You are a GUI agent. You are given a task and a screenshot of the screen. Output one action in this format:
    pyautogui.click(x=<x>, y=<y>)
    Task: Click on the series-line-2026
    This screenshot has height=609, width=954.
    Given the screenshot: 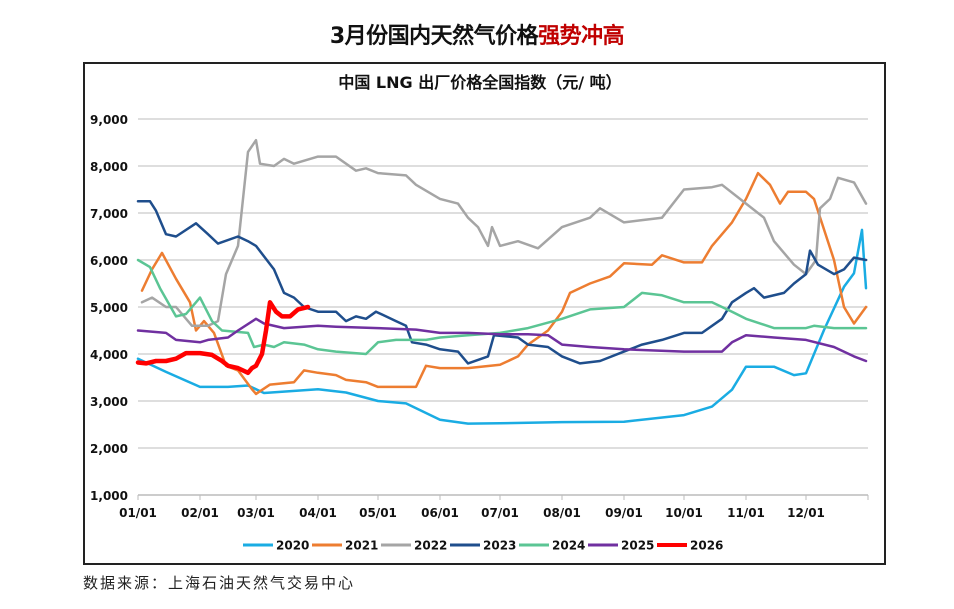 What is the action you would take?
    pyautogui.click(x=223, y=338)
    